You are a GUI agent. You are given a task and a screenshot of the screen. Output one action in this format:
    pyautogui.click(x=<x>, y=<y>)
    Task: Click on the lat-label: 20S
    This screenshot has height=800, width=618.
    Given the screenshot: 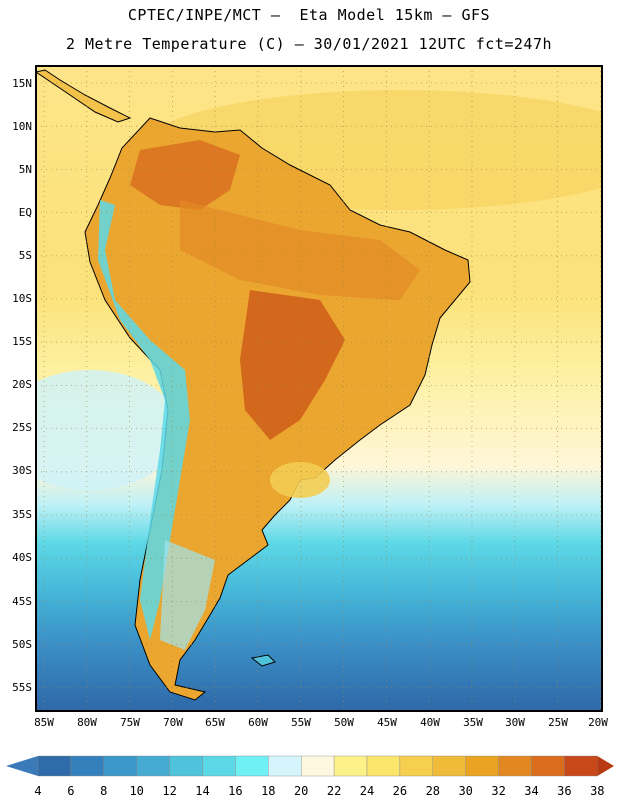 What is the action you would take?
    pyautogui.click(x=22, y=384)
    